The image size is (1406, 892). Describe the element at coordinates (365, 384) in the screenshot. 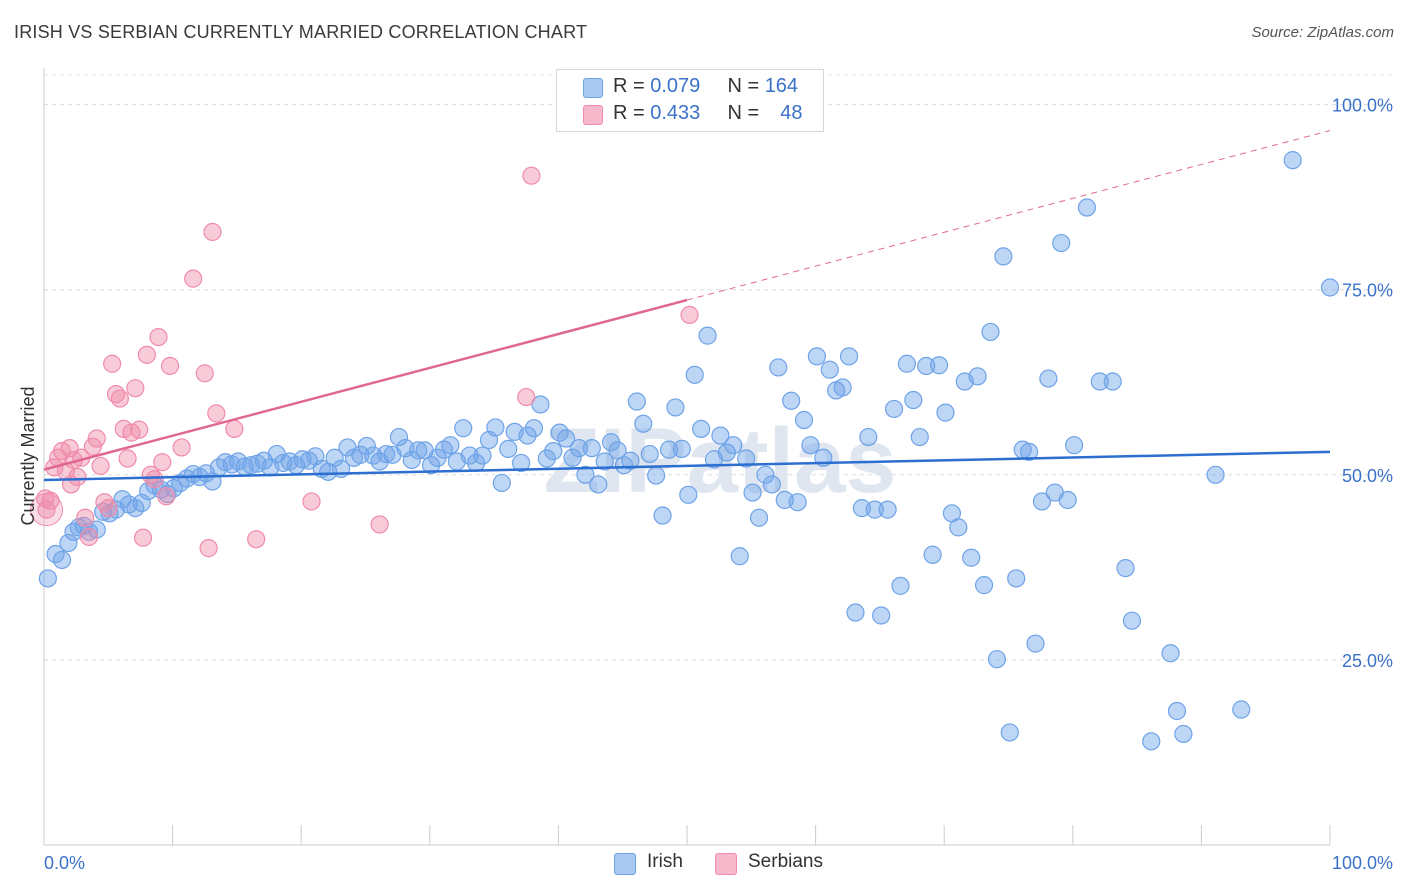

I see `serbians-trend-line` at that location.